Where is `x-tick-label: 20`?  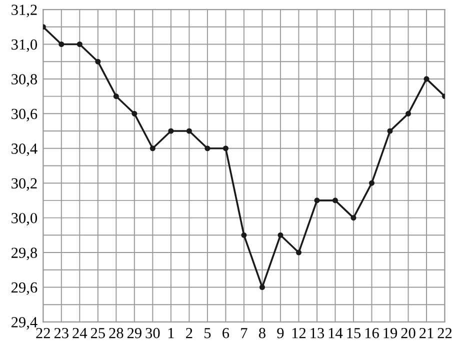 x-tick-label: 20 is located at coordinates (408, 333).